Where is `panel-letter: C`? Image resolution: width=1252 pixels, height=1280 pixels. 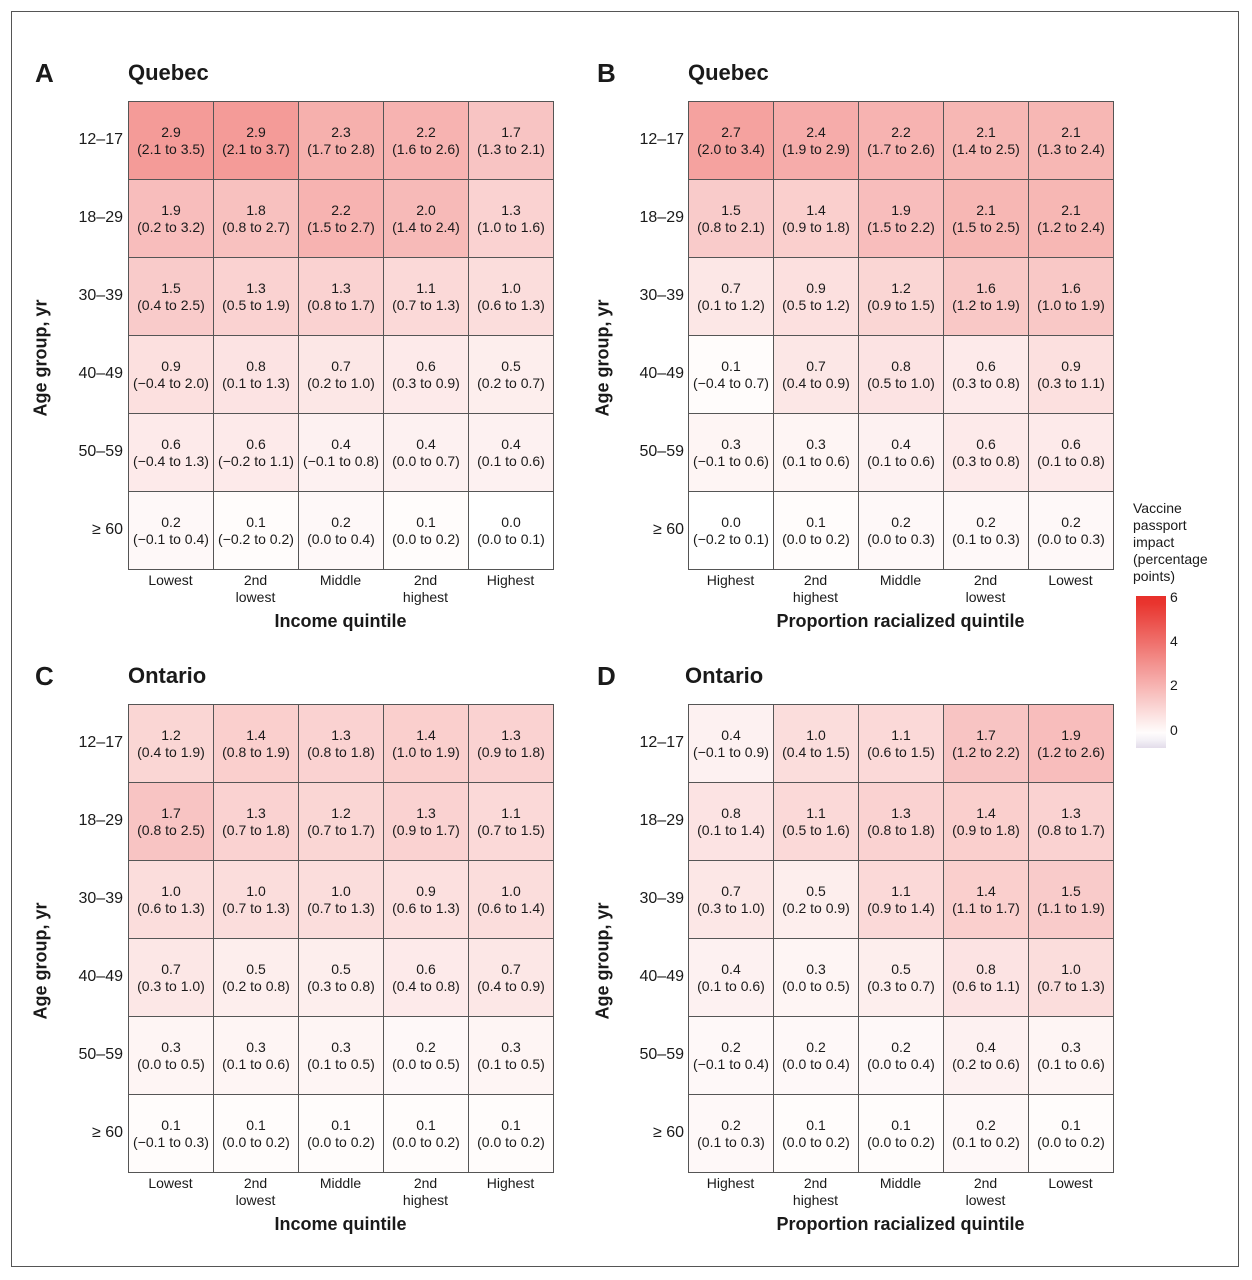 panel-letter: C is located at coordinates (44, 676).